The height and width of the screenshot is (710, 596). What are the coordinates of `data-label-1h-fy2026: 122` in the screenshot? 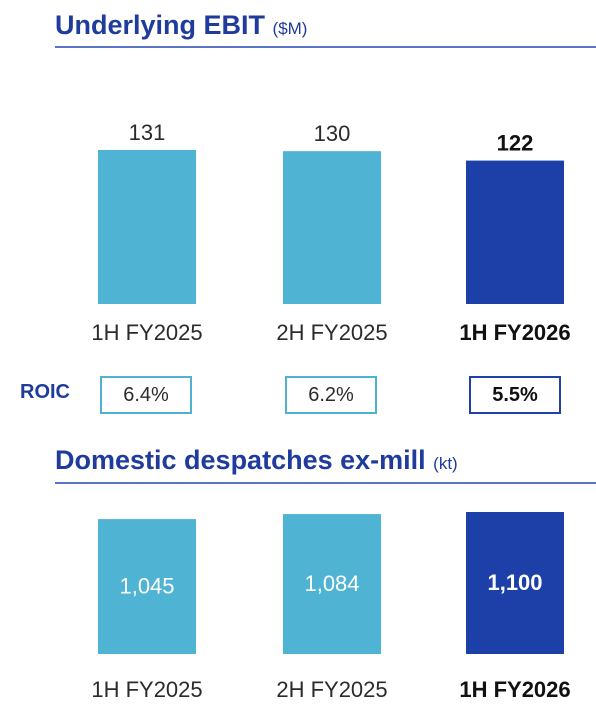 It's located at (515, 143).